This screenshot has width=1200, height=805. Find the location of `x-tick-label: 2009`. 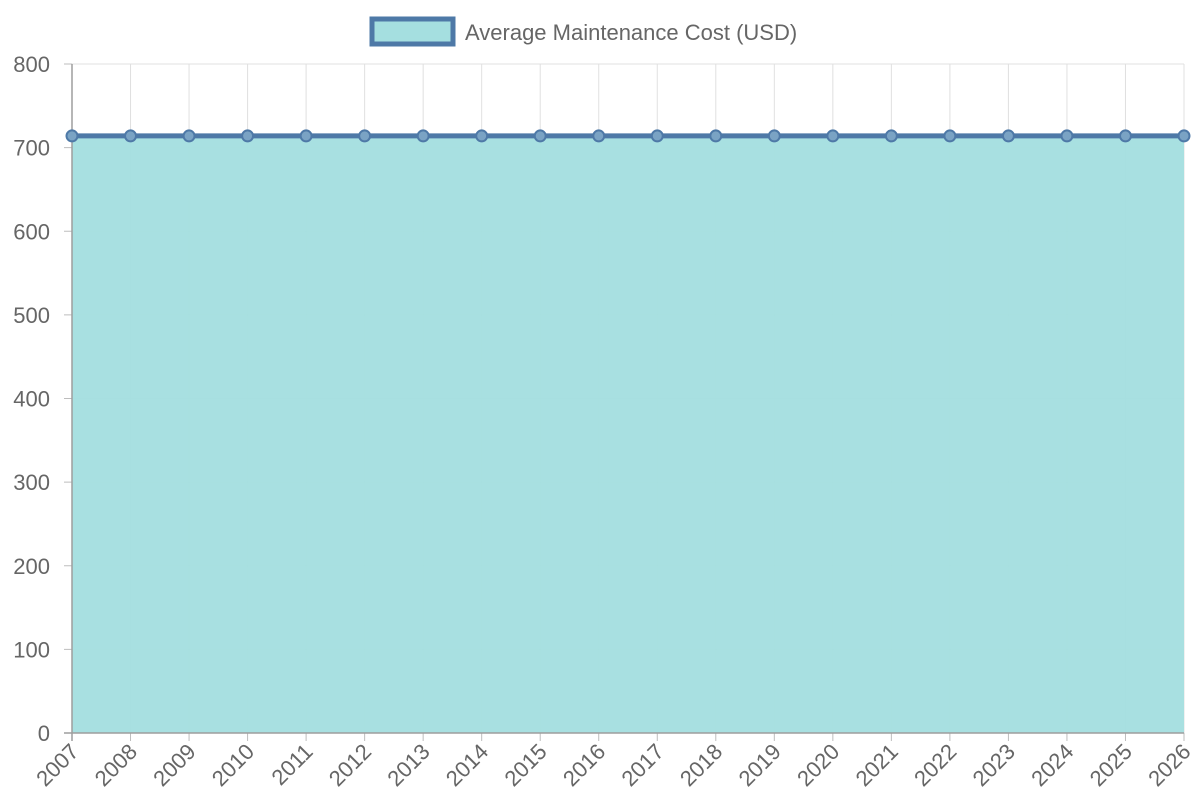

x-tick-label: 2009 is located at coordinates (174, 765).